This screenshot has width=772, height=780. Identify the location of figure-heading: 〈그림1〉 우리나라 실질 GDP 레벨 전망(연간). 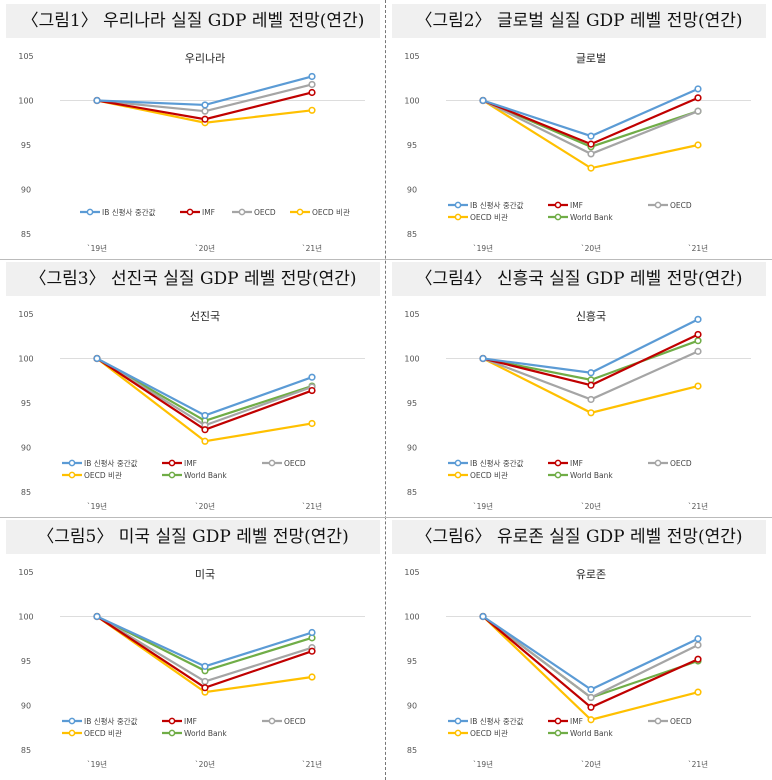
(193, 21).